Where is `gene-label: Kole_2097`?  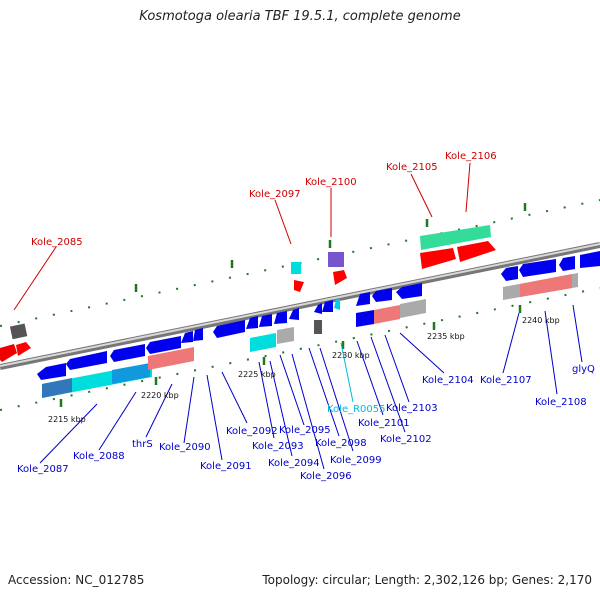
gene-label: Kole_2097 is located at coordinates (275, 194).